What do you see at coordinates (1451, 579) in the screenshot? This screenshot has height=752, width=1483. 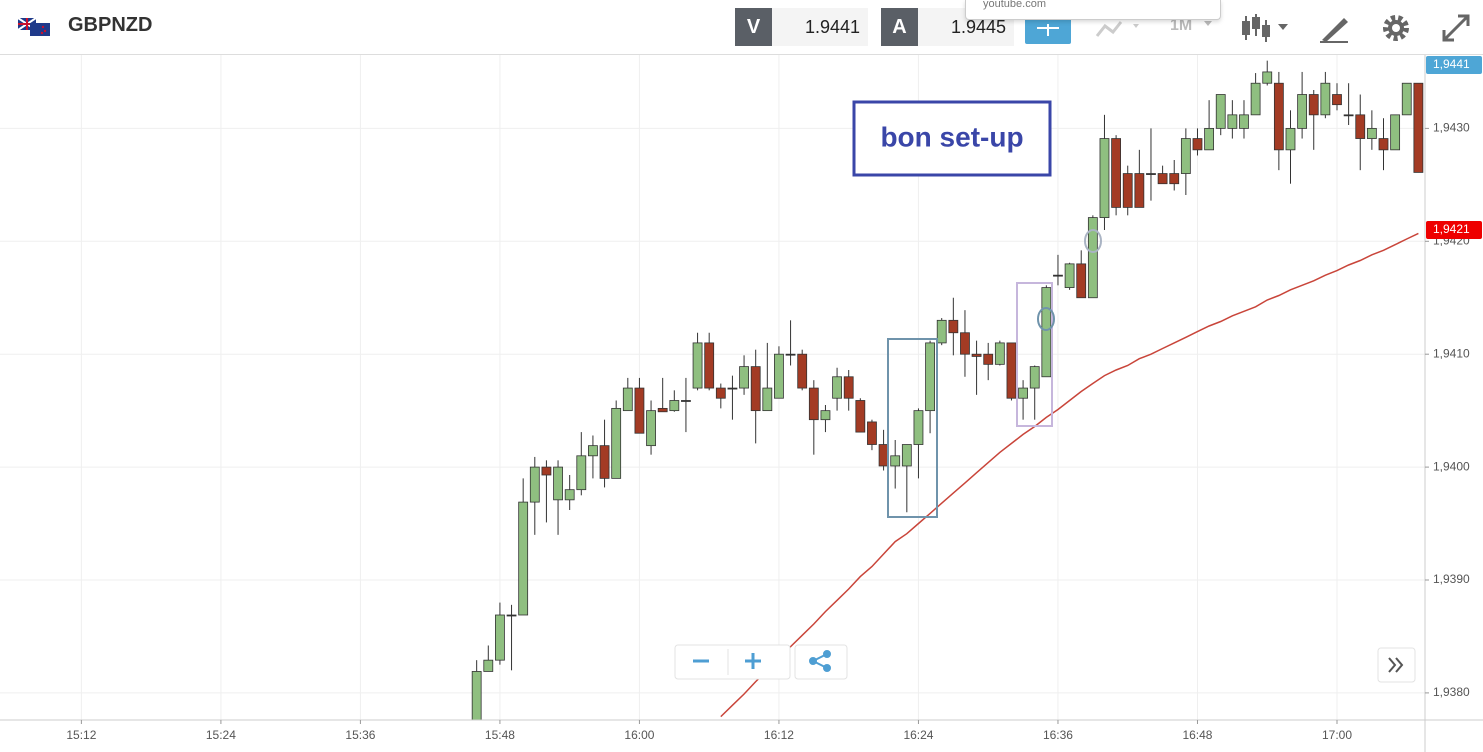 I see `y-tick-label: 1,9390` at bounding box center [1451, 579].